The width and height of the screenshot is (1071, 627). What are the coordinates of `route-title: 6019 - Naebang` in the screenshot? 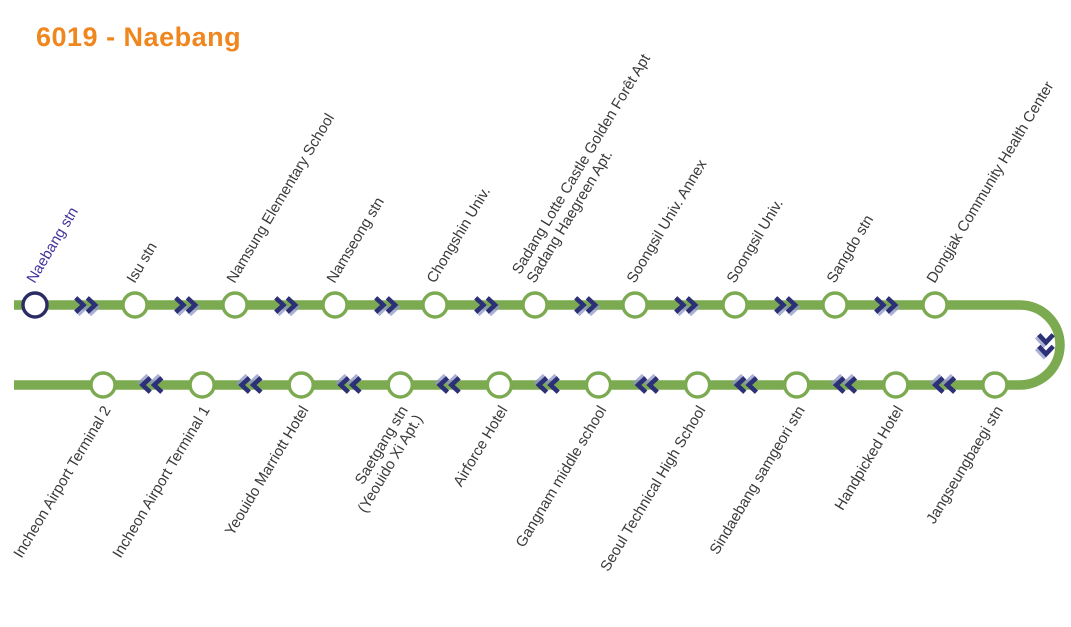 It's located at (139, 37).